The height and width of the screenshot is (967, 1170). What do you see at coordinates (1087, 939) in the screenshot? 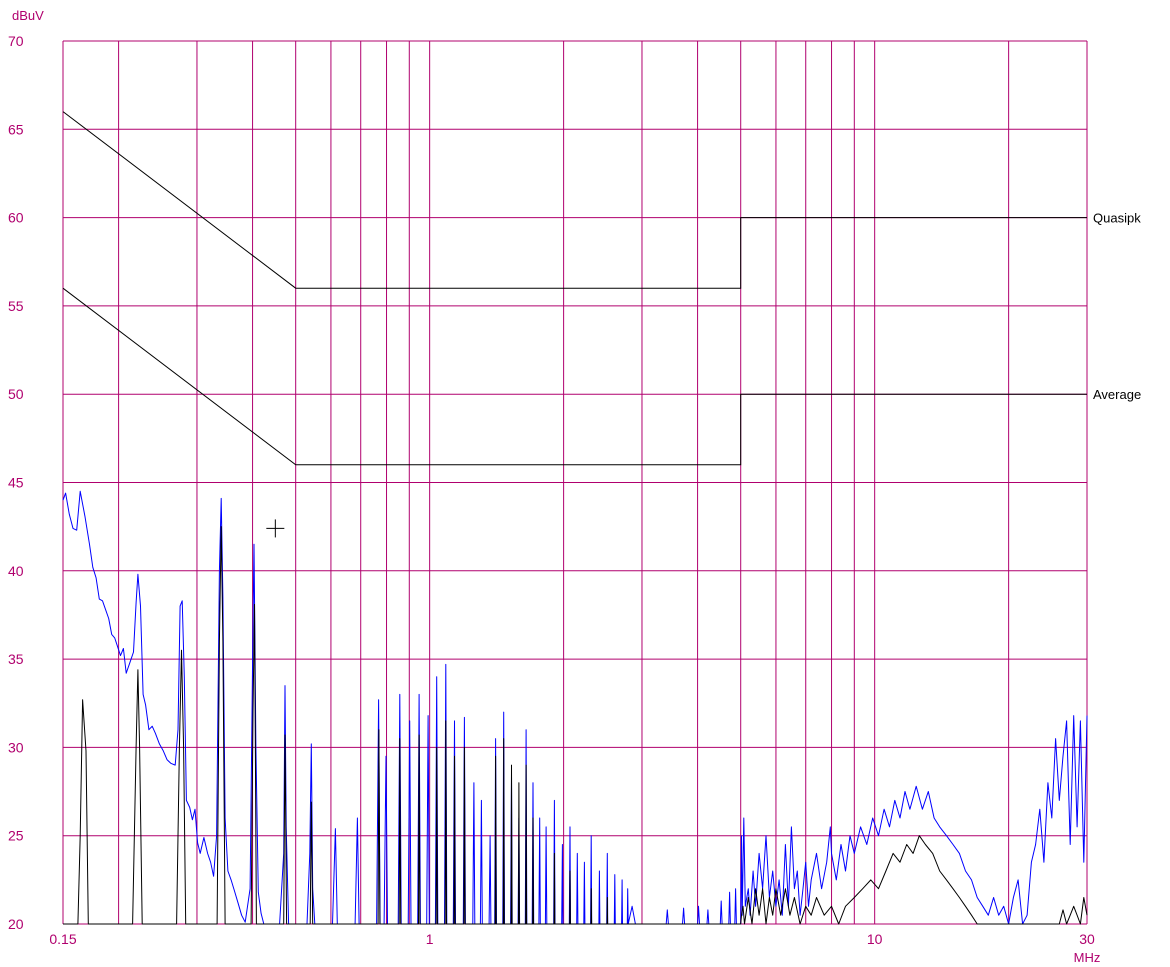
I see `x-tick-label: 30` at bounding box center [1087, 939].